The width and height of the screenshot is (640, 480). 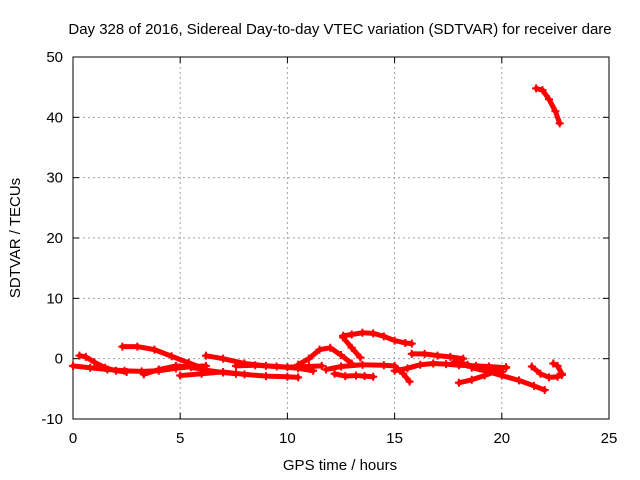 I want to click on x-tick-label: 0, so click(x=73, y=438).